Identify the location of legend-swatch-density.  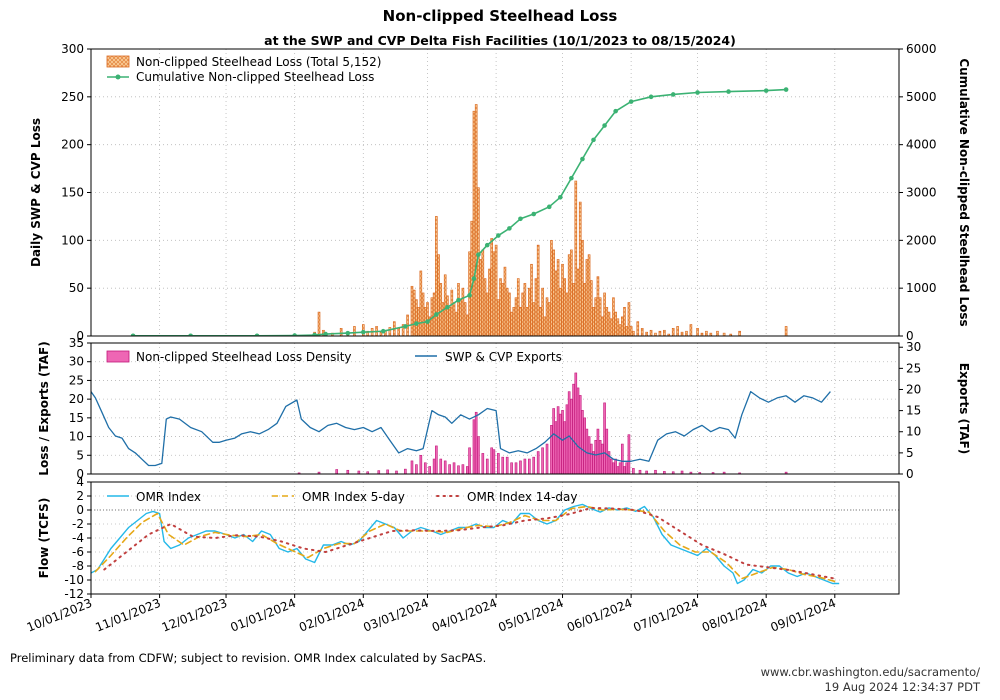
(118, 356).